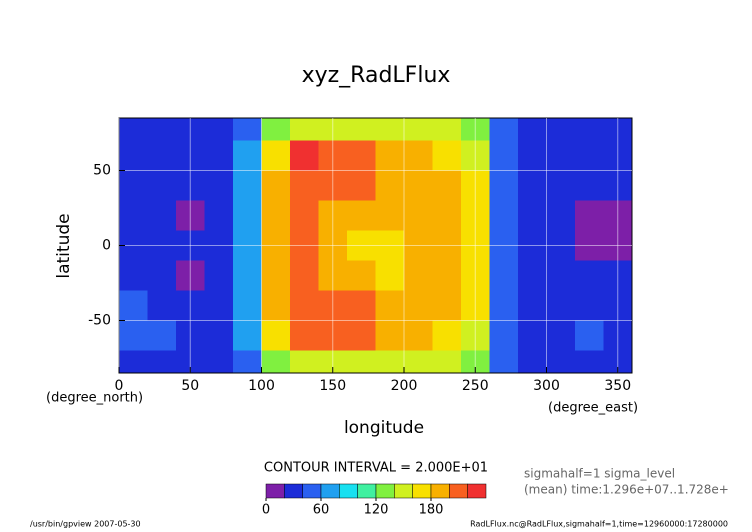 The width and height of the screenshot is (752, 532). What do you see at coordinates (266, 510) in the screenshot?
I see `colorbar-tick-label: 0` at bounding box center [266, 510].